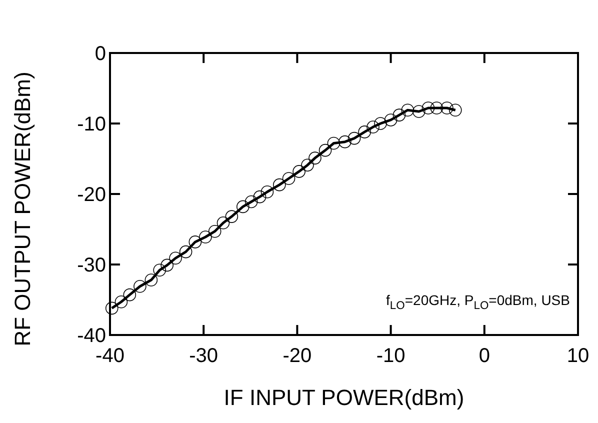 This screenshot has height=423, width=598. What do you see at coordinates (91, 195) in the screenshot?
I see `y-tick-label: -20` at bounding box center [91, 195].